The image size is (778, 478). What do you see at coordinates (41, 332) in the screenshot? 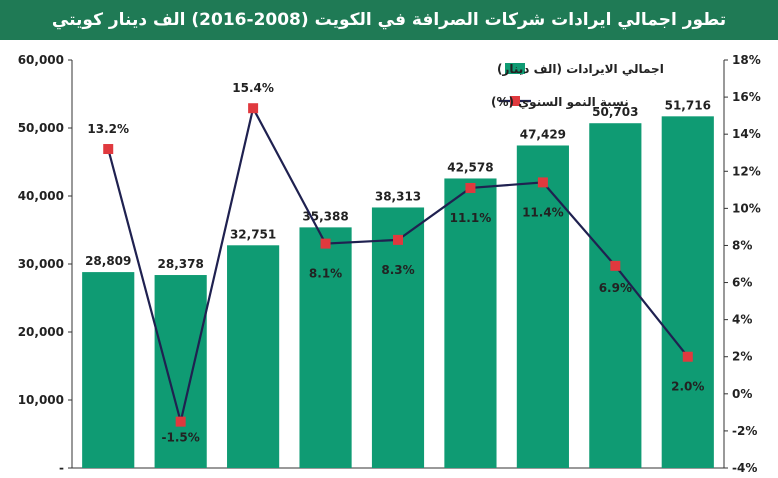
I see `left-tick-label: 20,000` at bounding box center [41, 332].